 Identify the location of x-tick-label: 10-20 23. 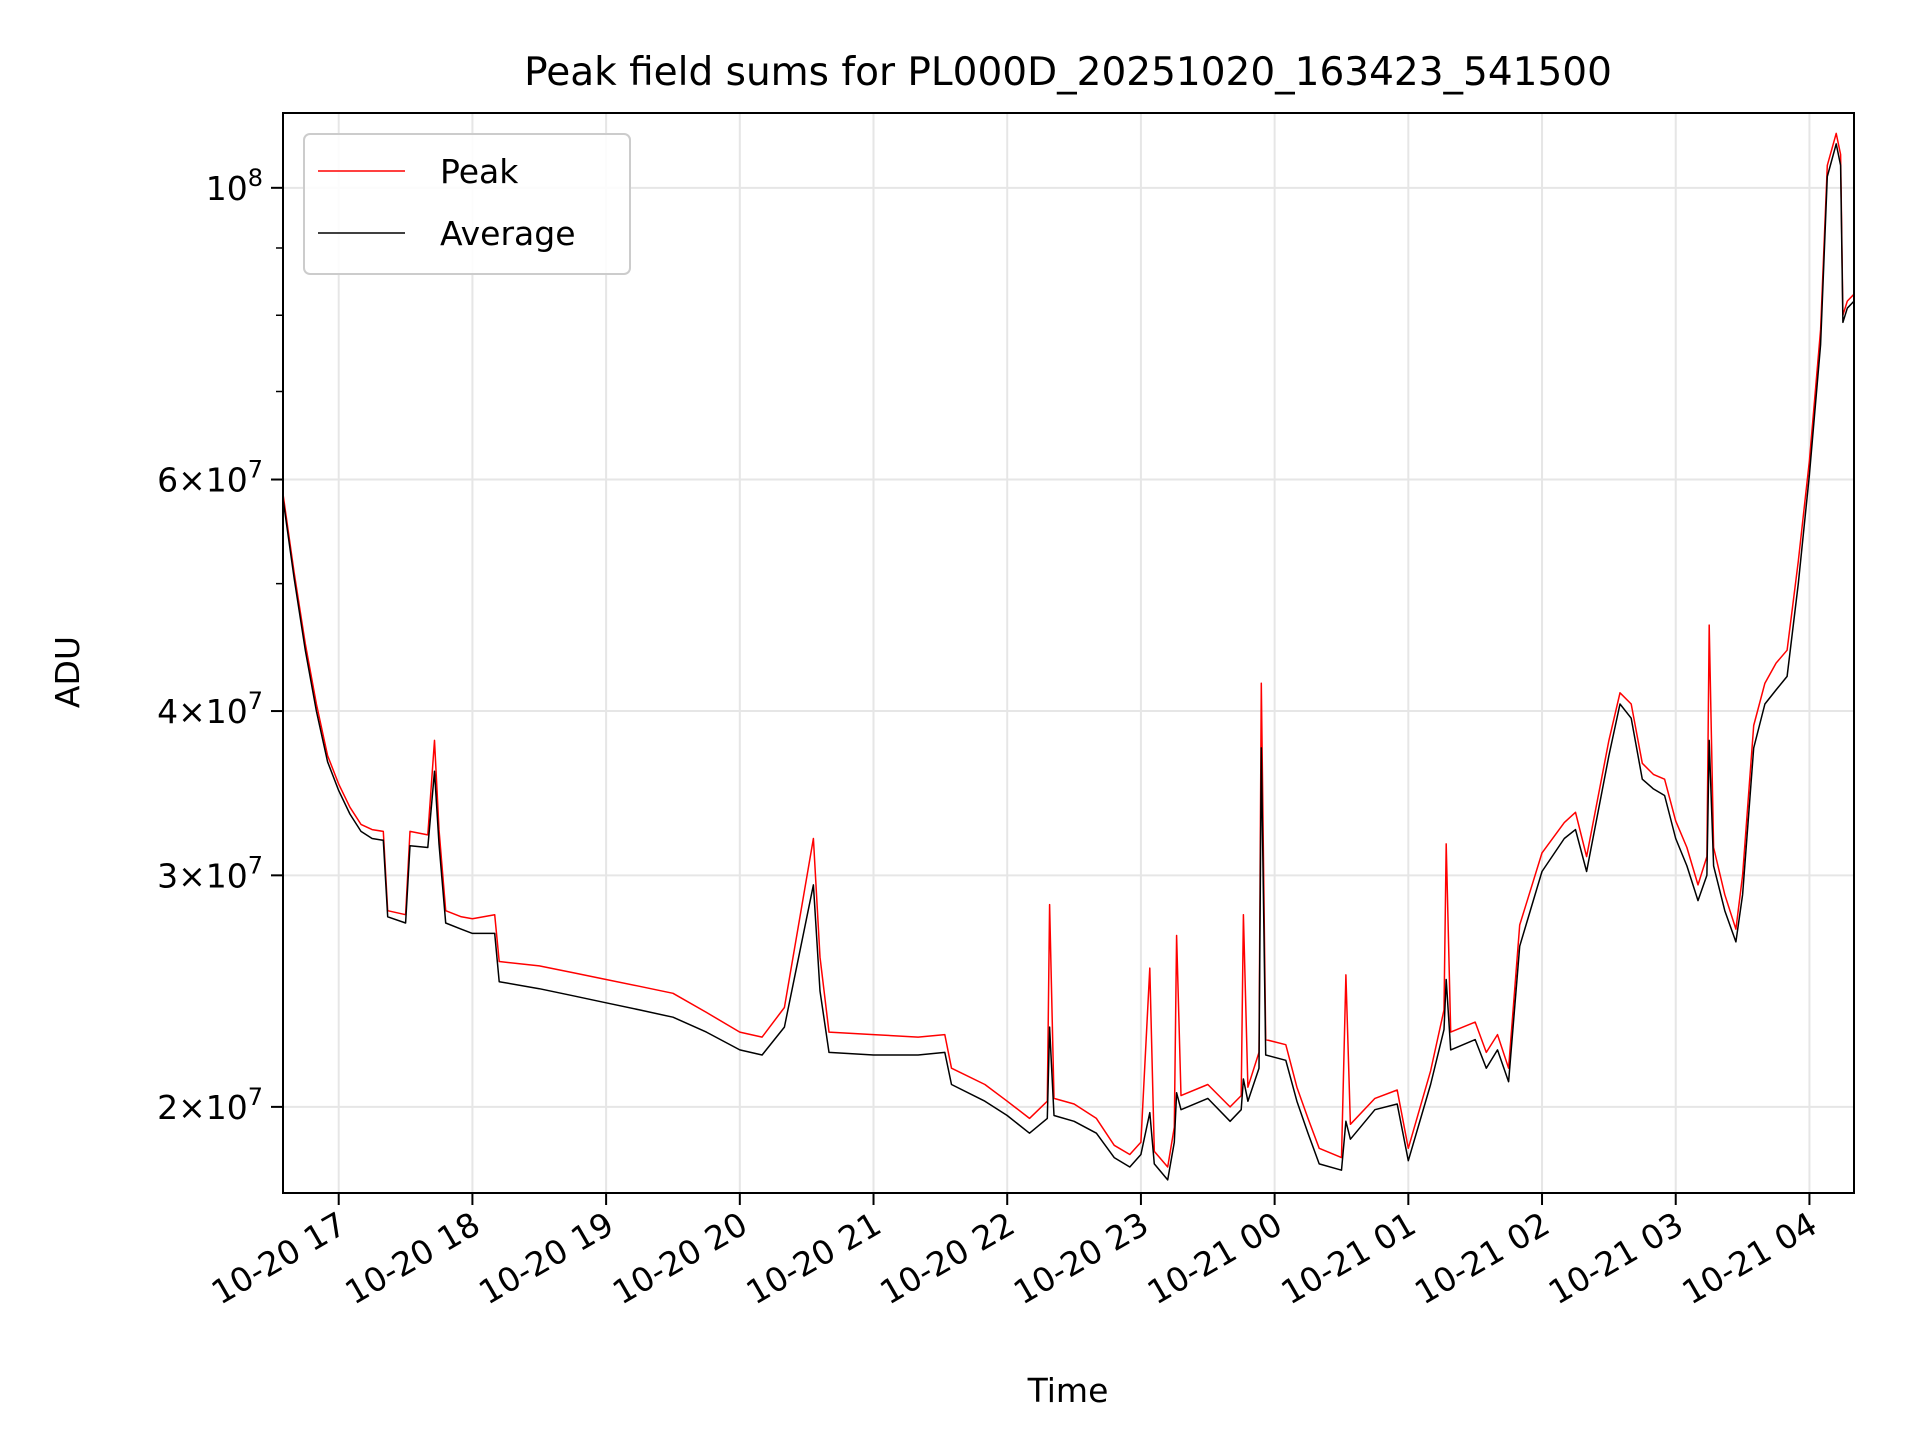
(1081, 1258).